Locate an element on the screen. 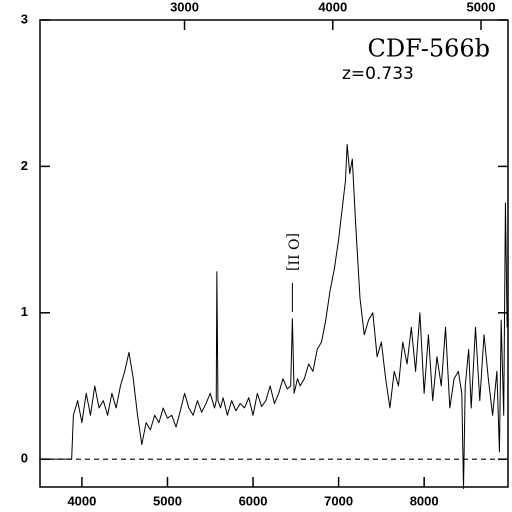 The image size is (512, 512). x2-tick-label: 5000 is located at coordinates (481, 7).